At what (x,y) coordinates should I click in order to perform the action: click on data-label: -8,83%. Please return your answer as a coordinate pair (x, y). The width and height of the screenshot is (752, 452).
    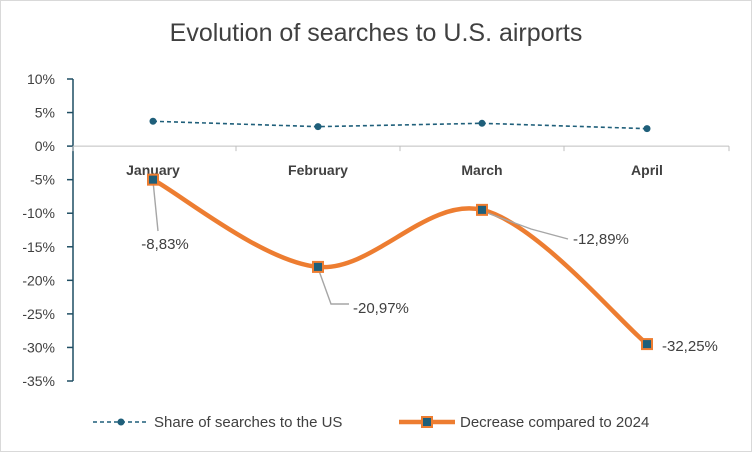
    Looking at the image, I should click on (165, 244).